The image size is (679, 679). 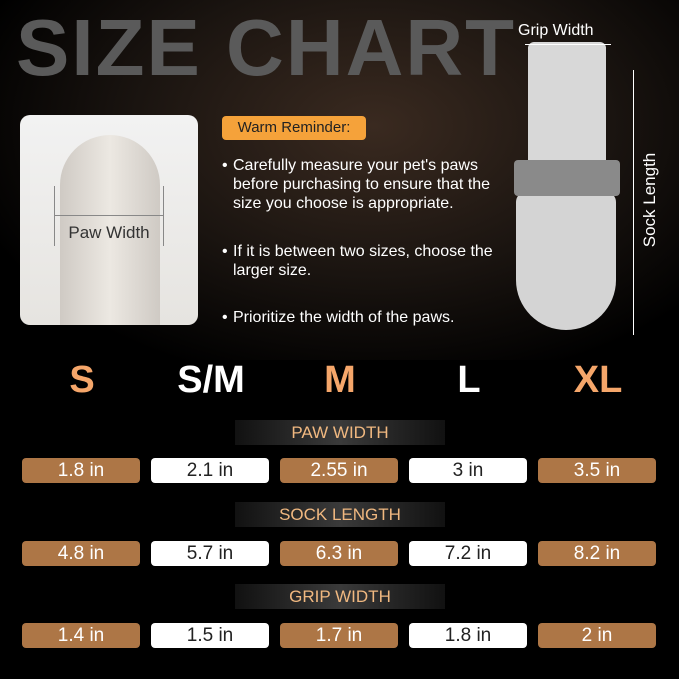 I want to click on table-cell: 1.4 in, so click(x=81, y=635).